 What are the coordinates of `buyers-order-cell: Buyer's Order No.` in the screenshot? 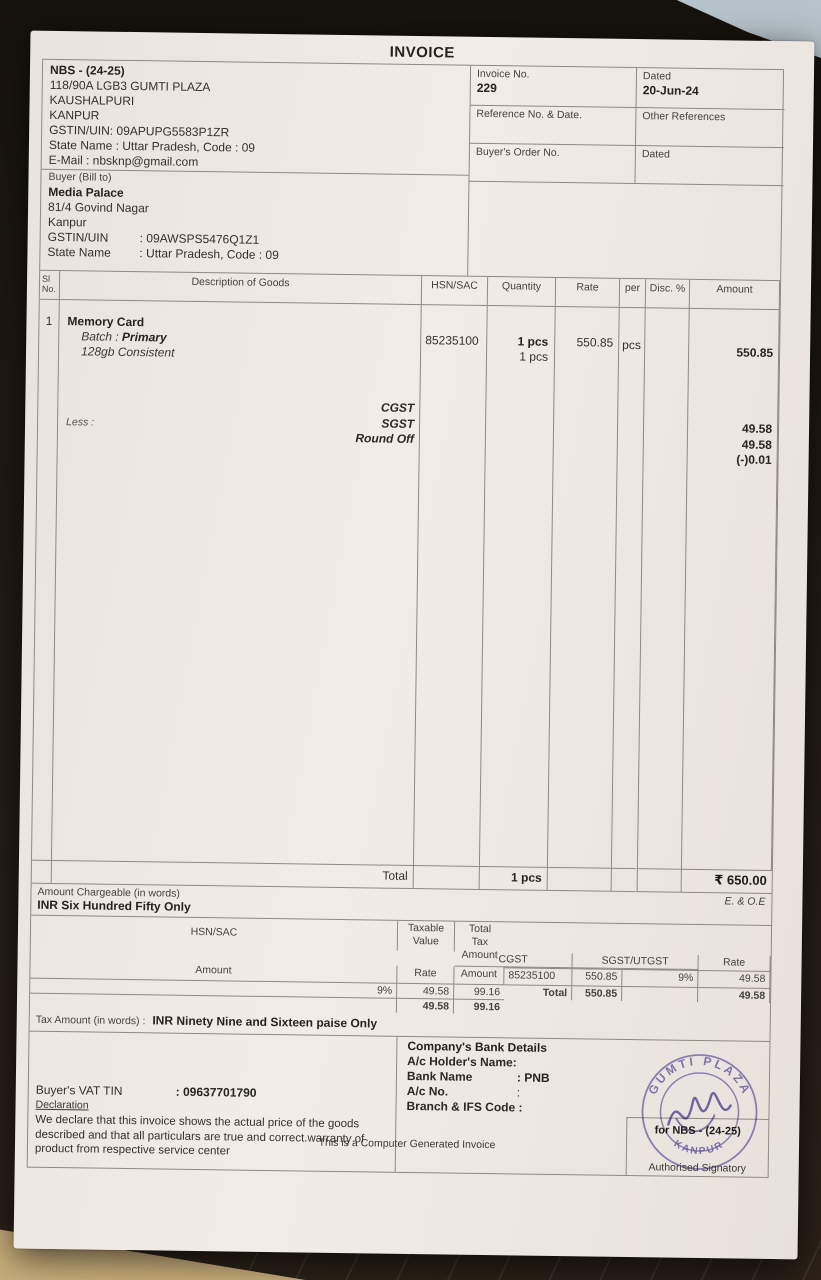 It's located at (552, 164).